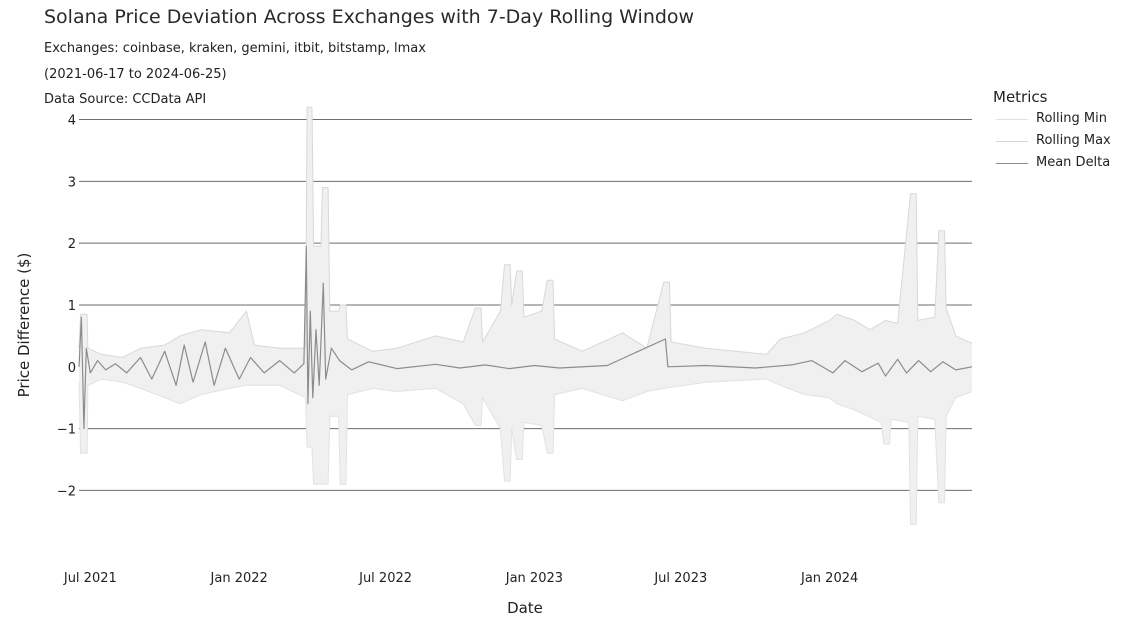 The width and height of the screenshot is (1134, 617). What do you see at coordinates (1073, 140) in the screenshot?
I see `legend-label-rolling-max: Rolling Max` at bounding box center [1073, 140].